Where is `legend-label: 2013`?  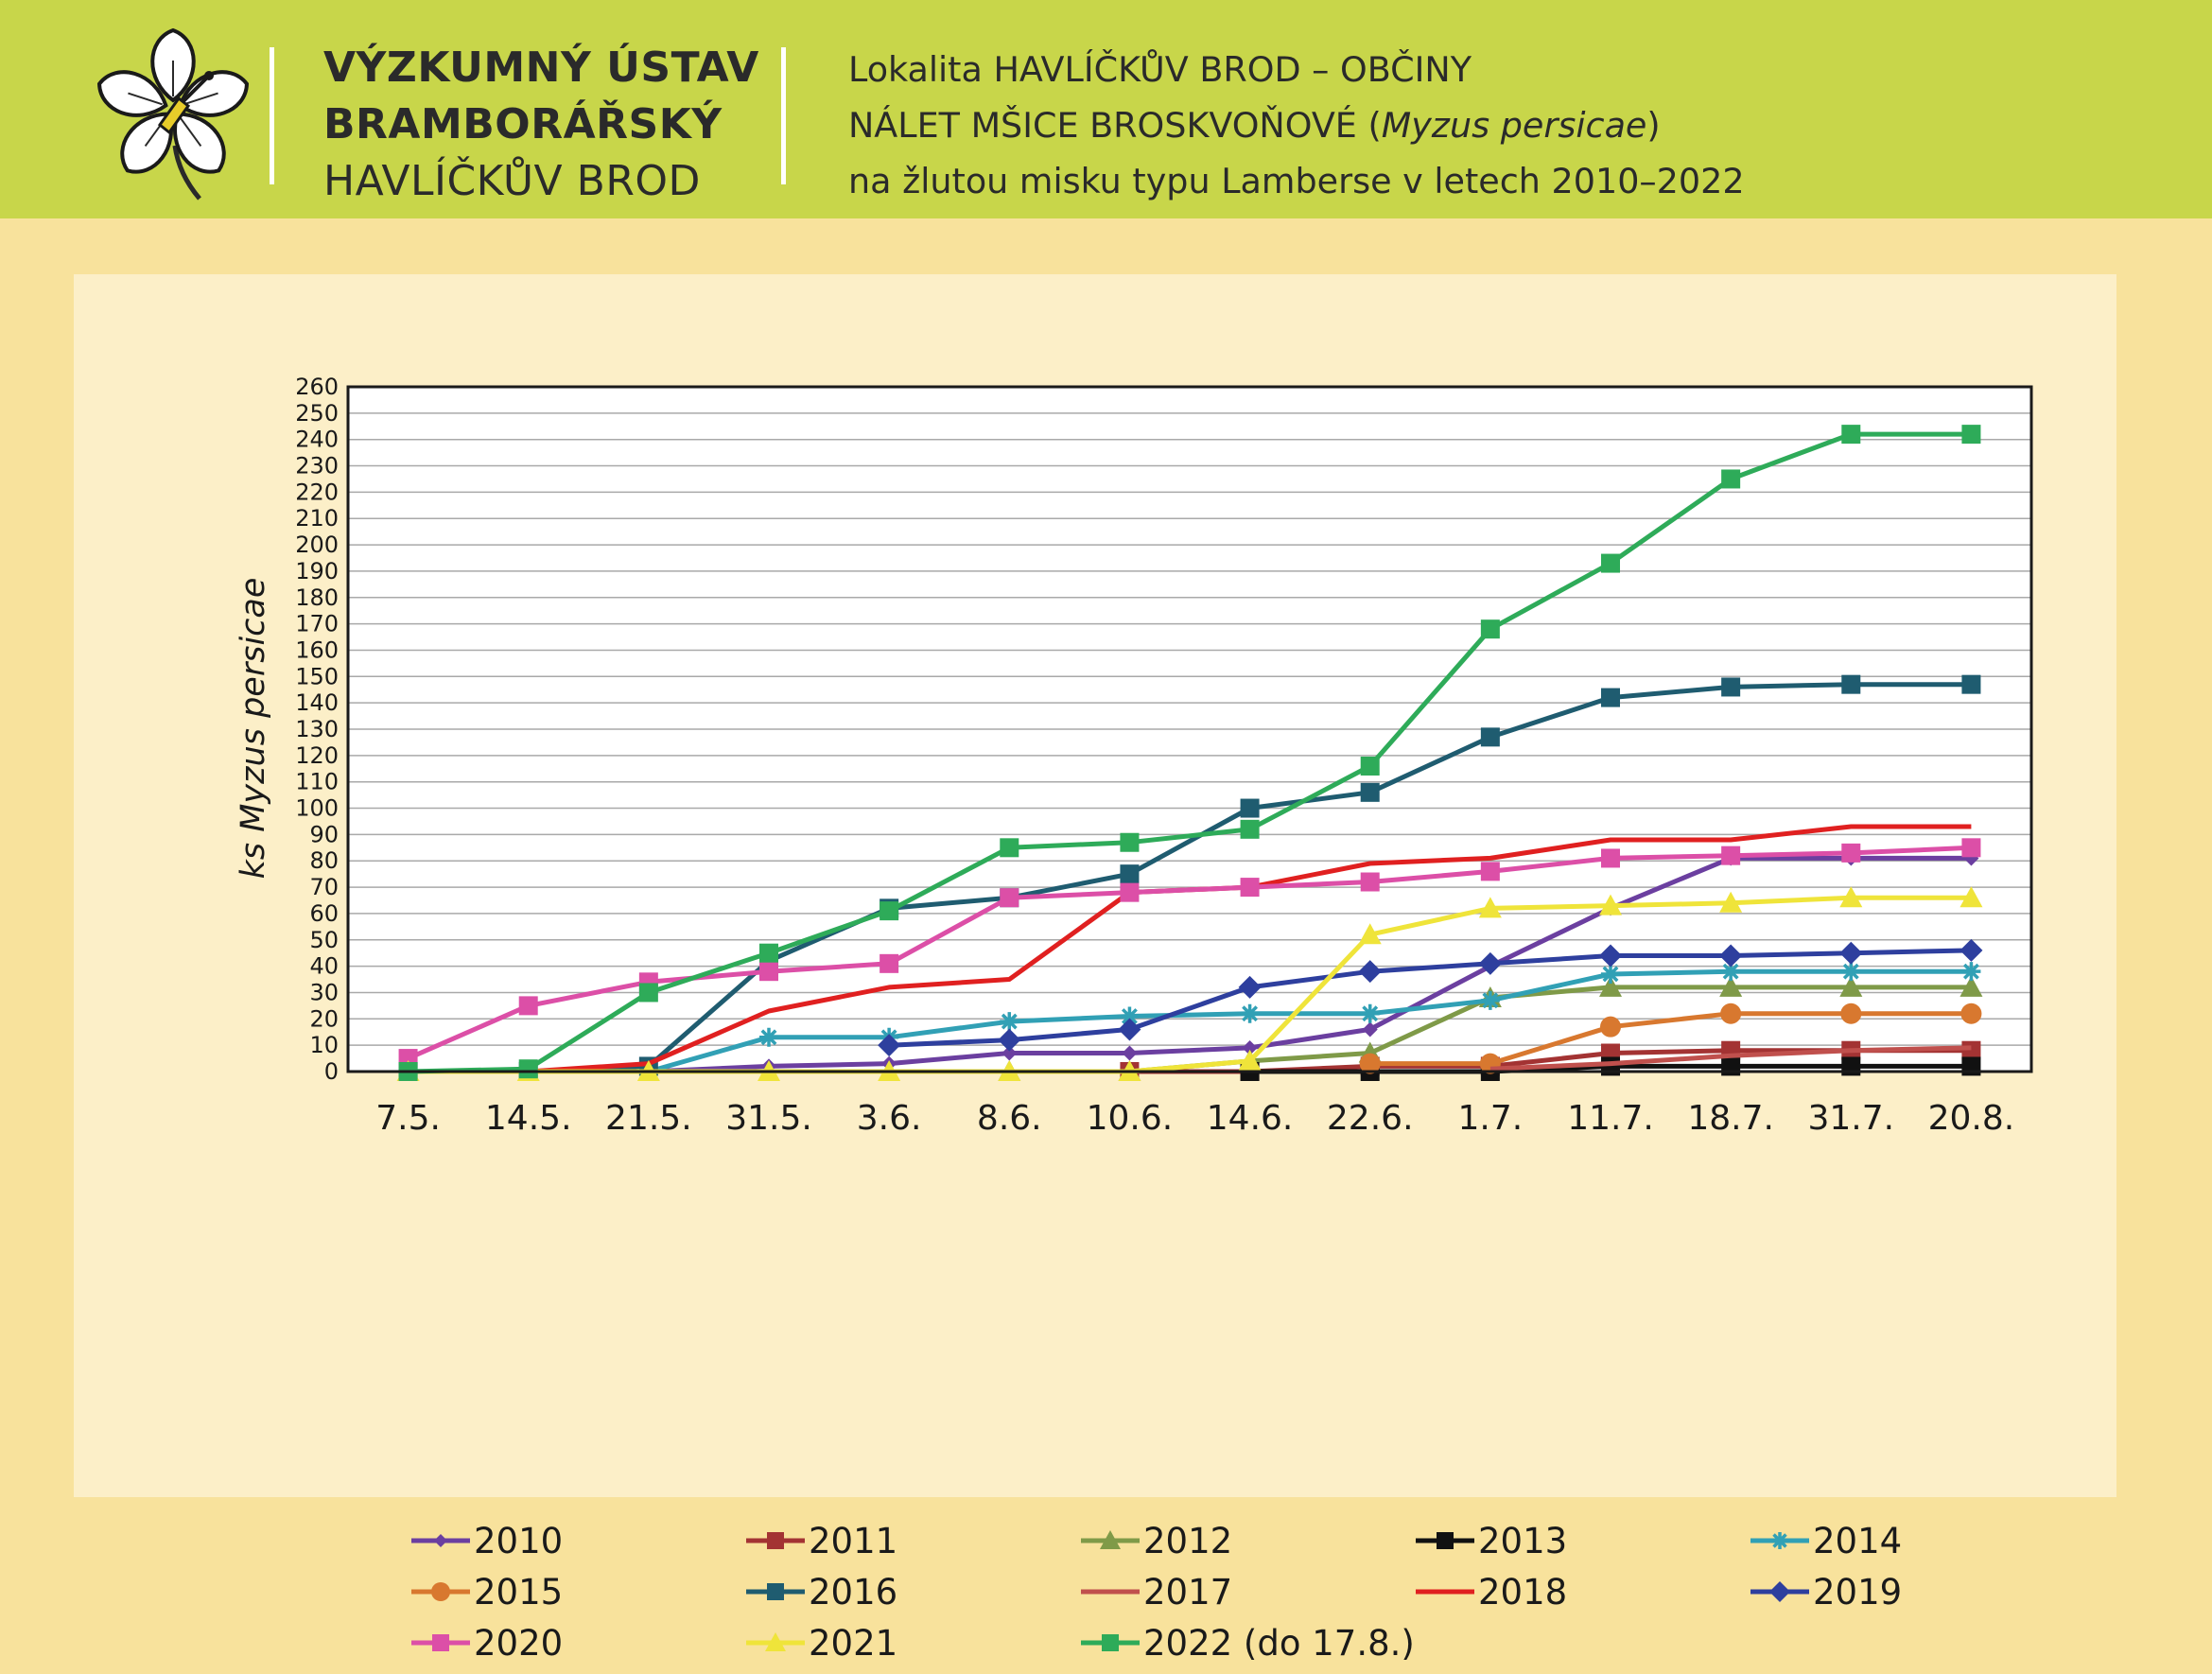 legend-label: 2013 is located at coordinates (1523, 1540).